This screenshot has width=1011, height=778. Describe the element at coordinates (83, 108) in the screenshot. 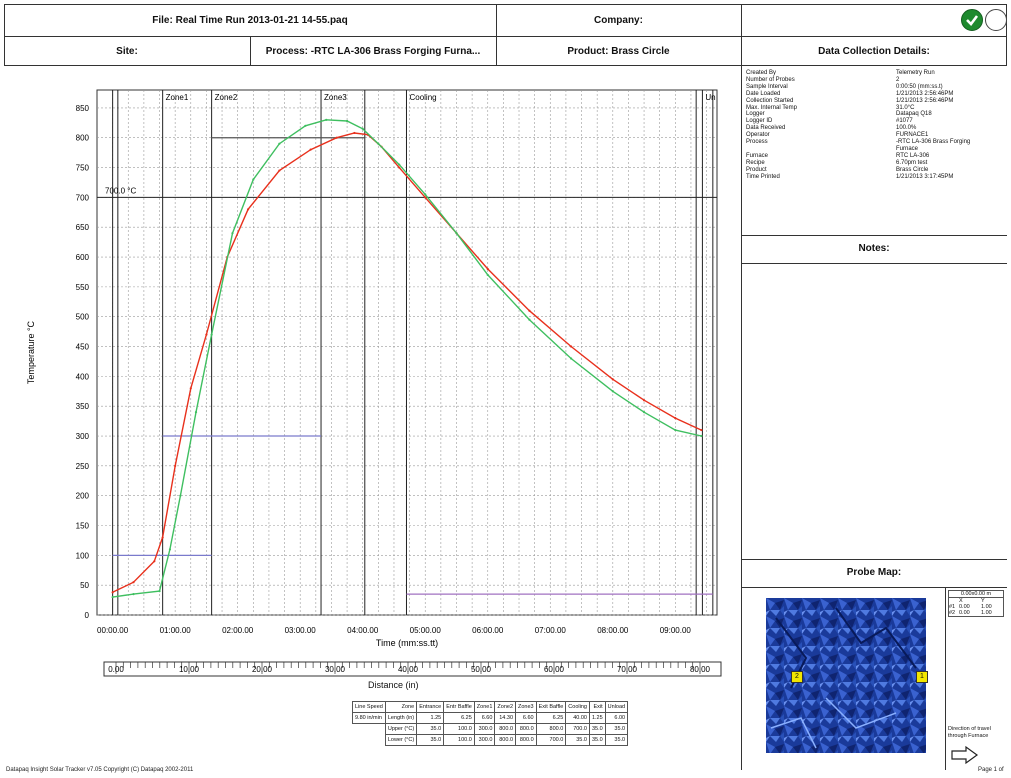

I see `y-tick-label: 850` at that location.